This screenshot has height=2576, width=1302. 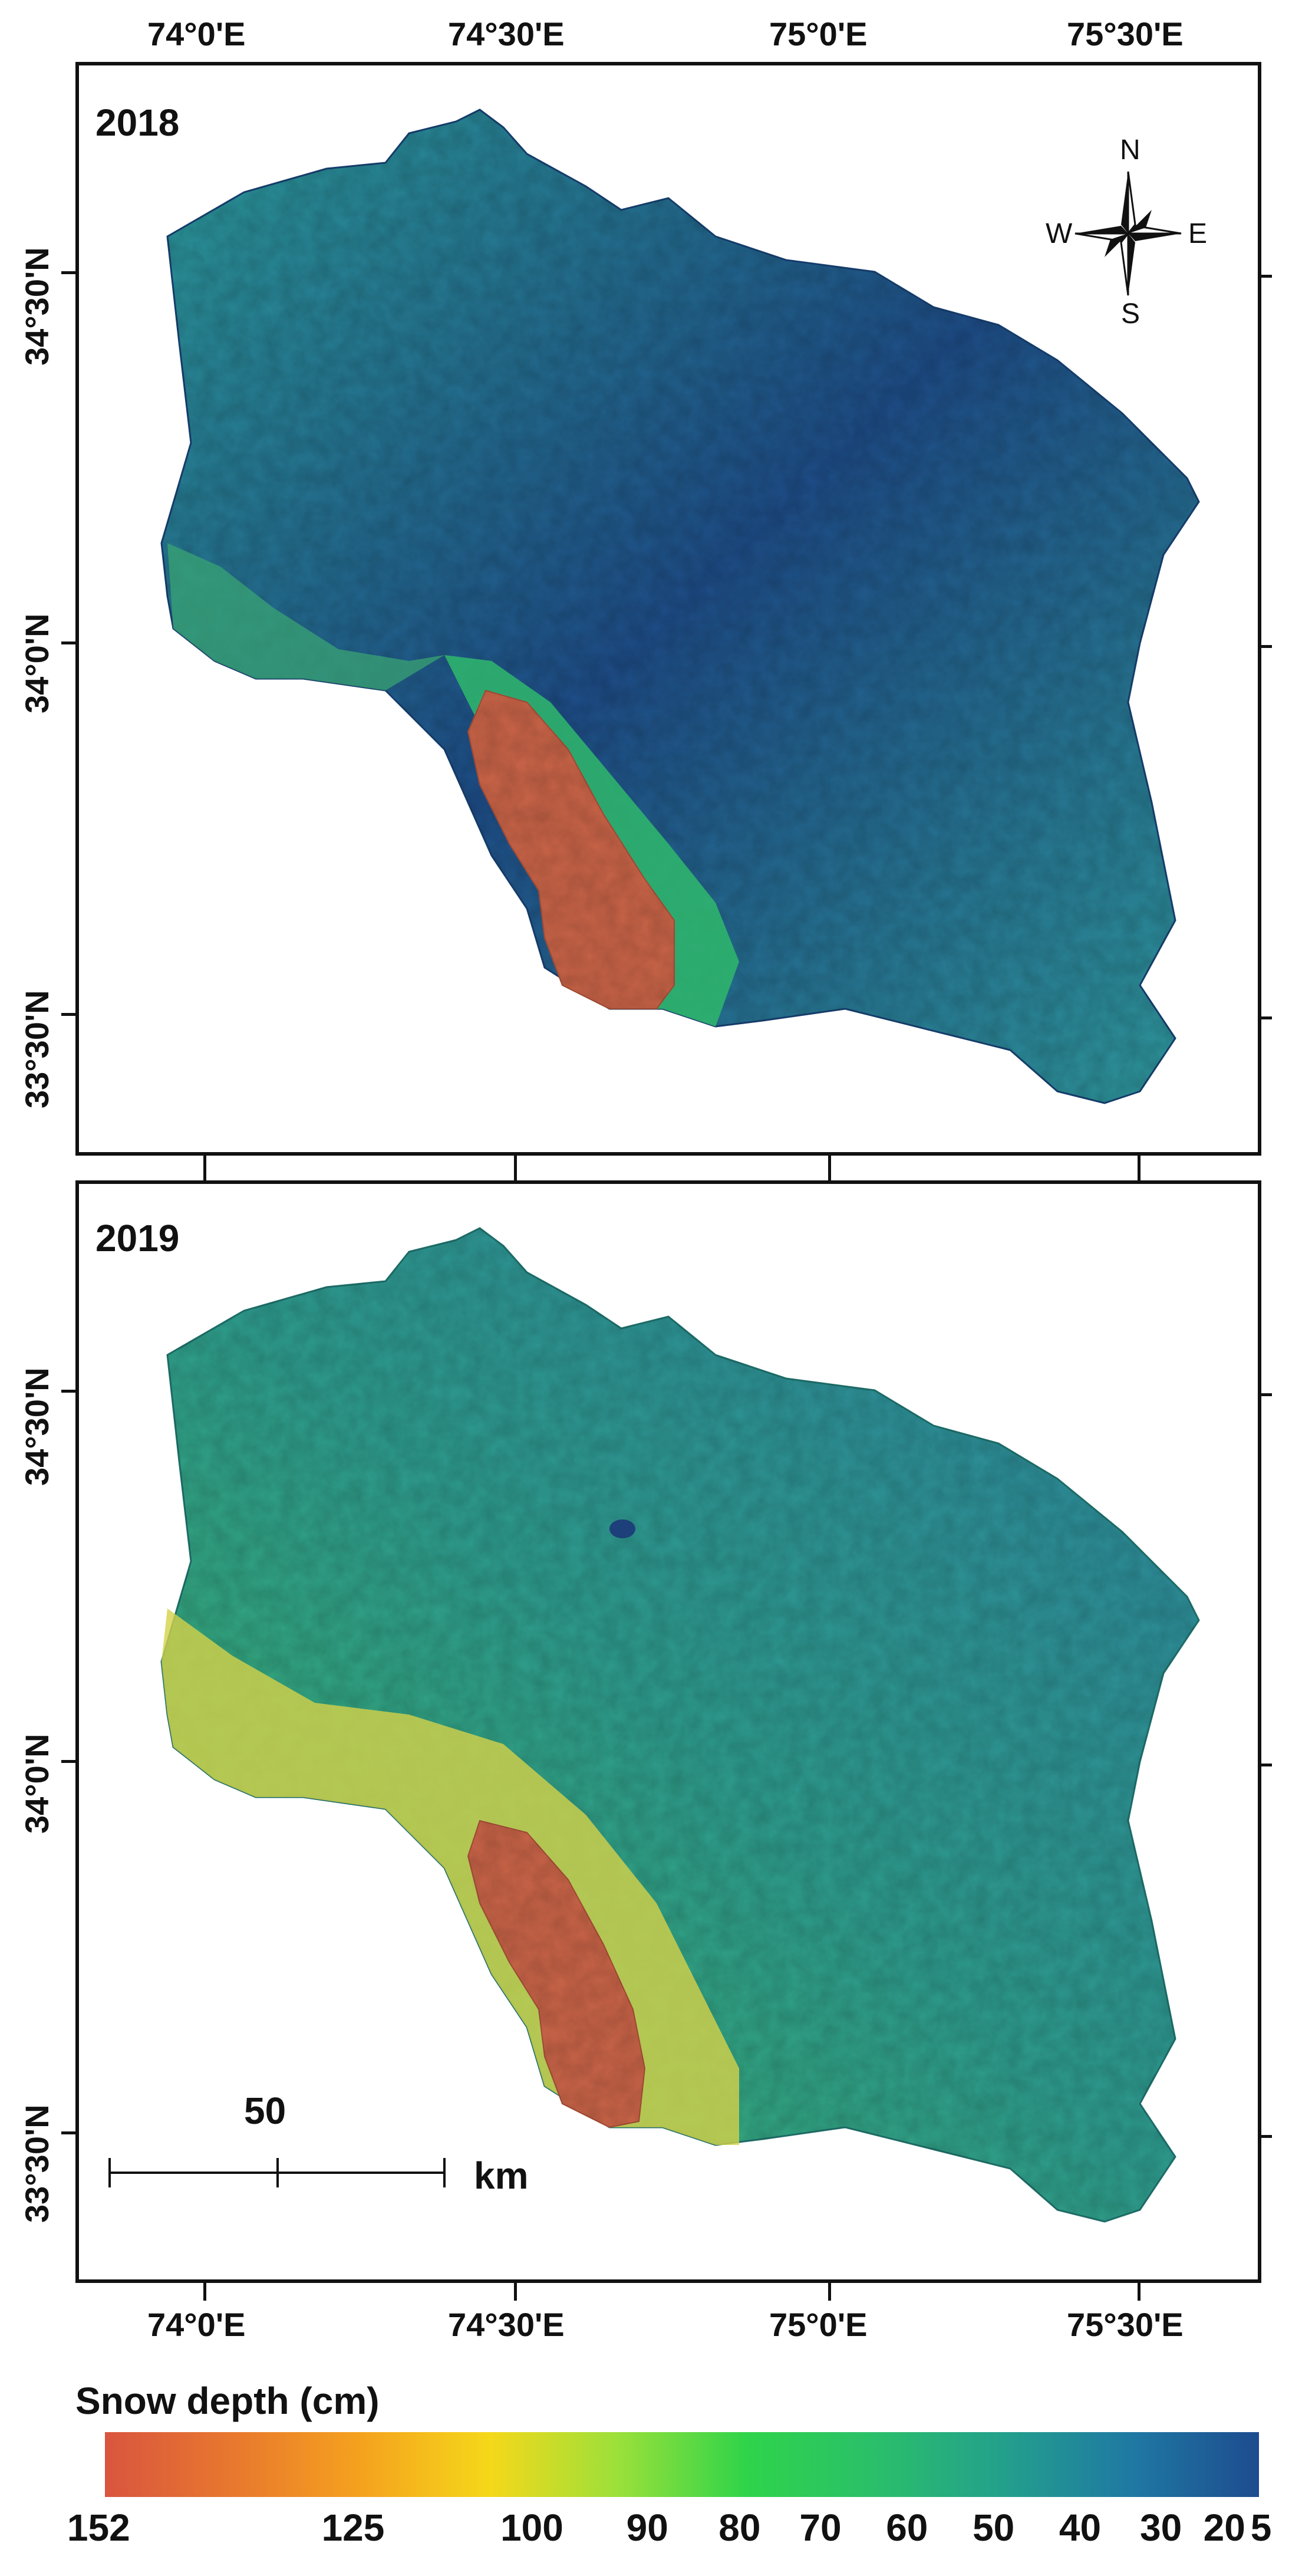 What do you see at coordinates (37, 307) in the screenshot?
I see `lat-label-2018-1: 34°30'N` at bounding box center [37, 307].